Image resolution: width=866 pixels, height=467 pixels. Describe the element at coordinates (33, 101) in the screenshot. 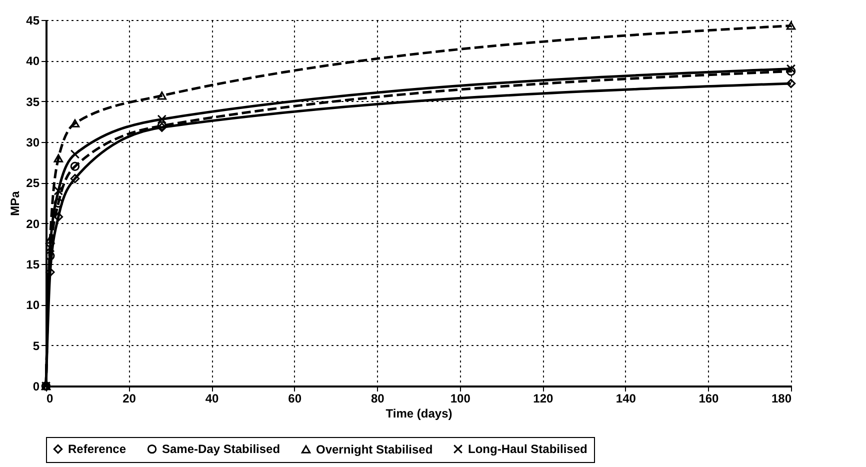

I see `y-tick-label: 35` at that location.